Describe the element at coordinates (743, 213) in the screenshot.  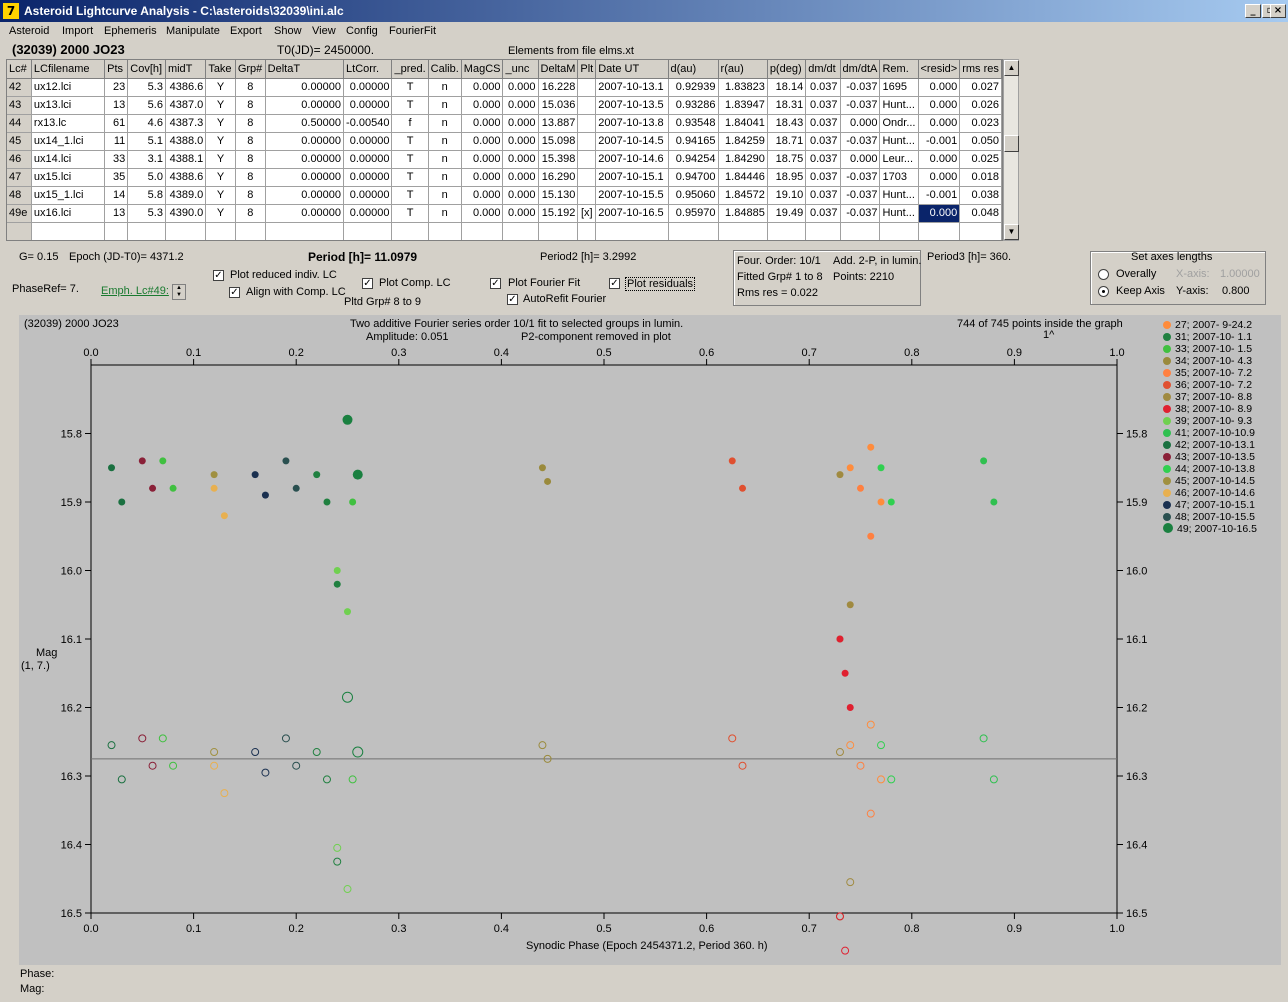
I see `table-cell: 1.84885` at that location.